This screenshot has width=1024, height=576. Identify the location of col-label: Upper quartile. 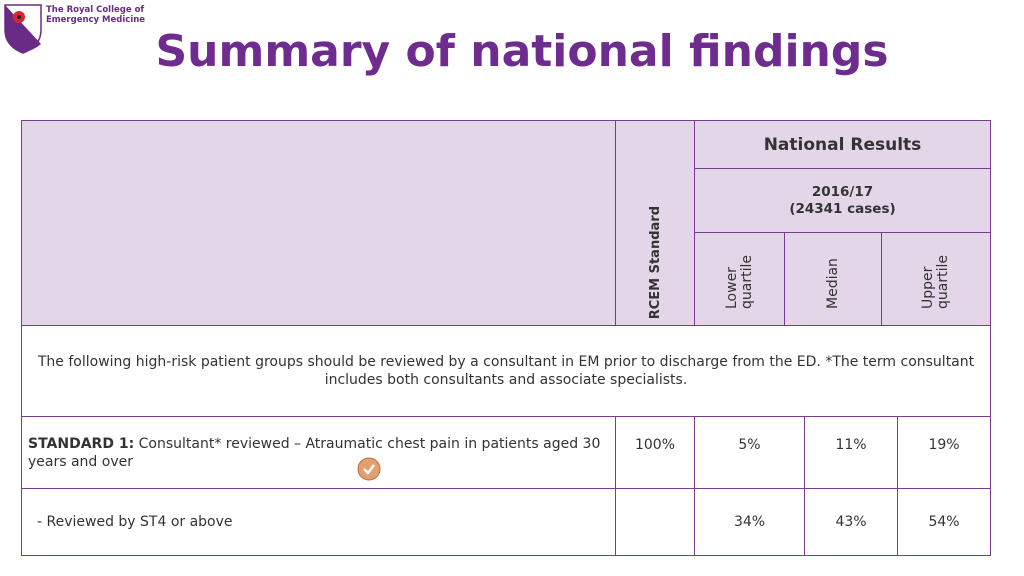
(935, 282).